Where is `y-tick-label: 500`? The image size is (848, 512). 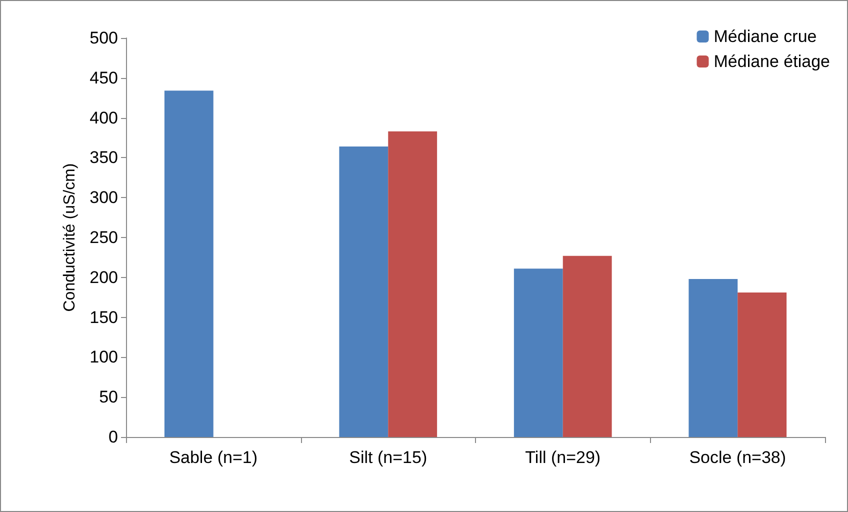 y-tick-label: 500 is located at coordinates (104, 38).